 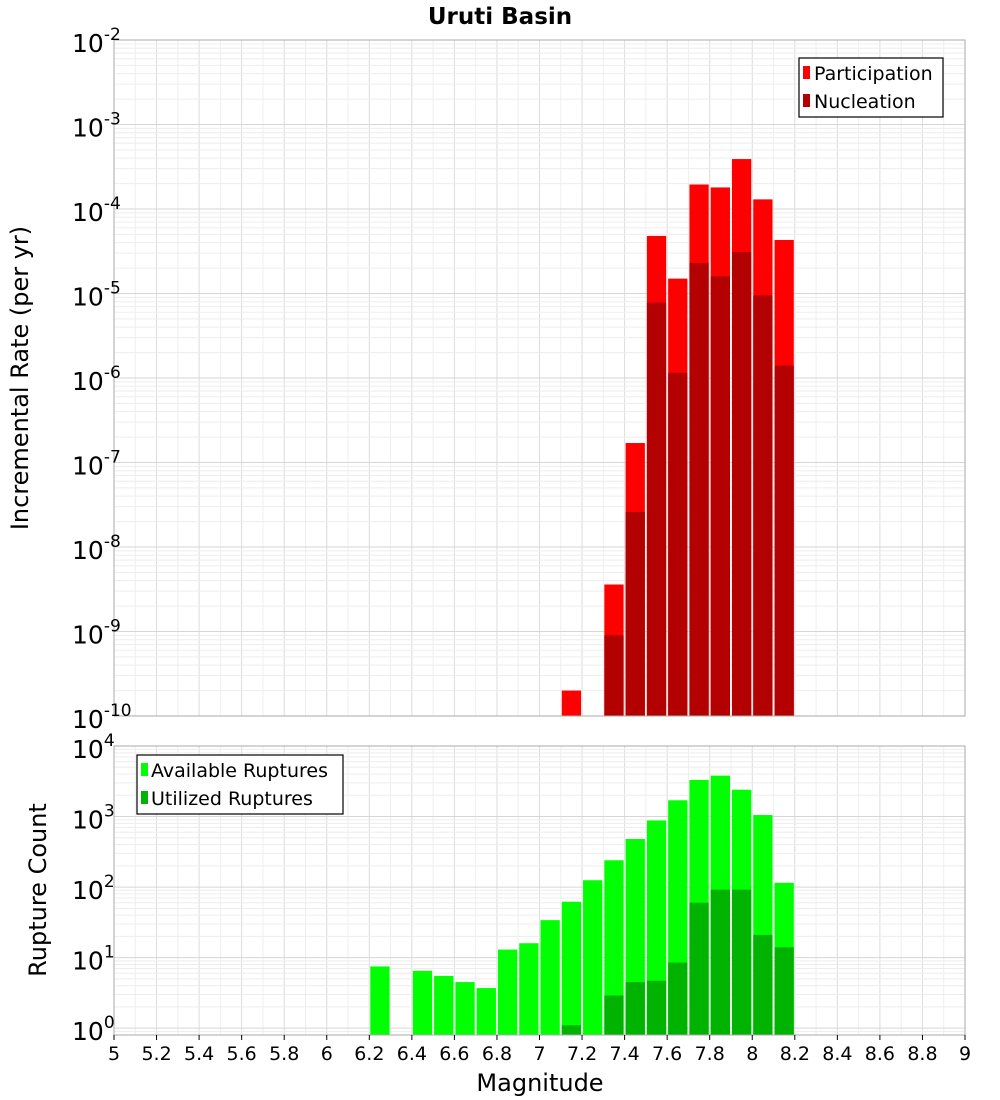 I want to click on legend-box-top, so click(x=871, y=87).